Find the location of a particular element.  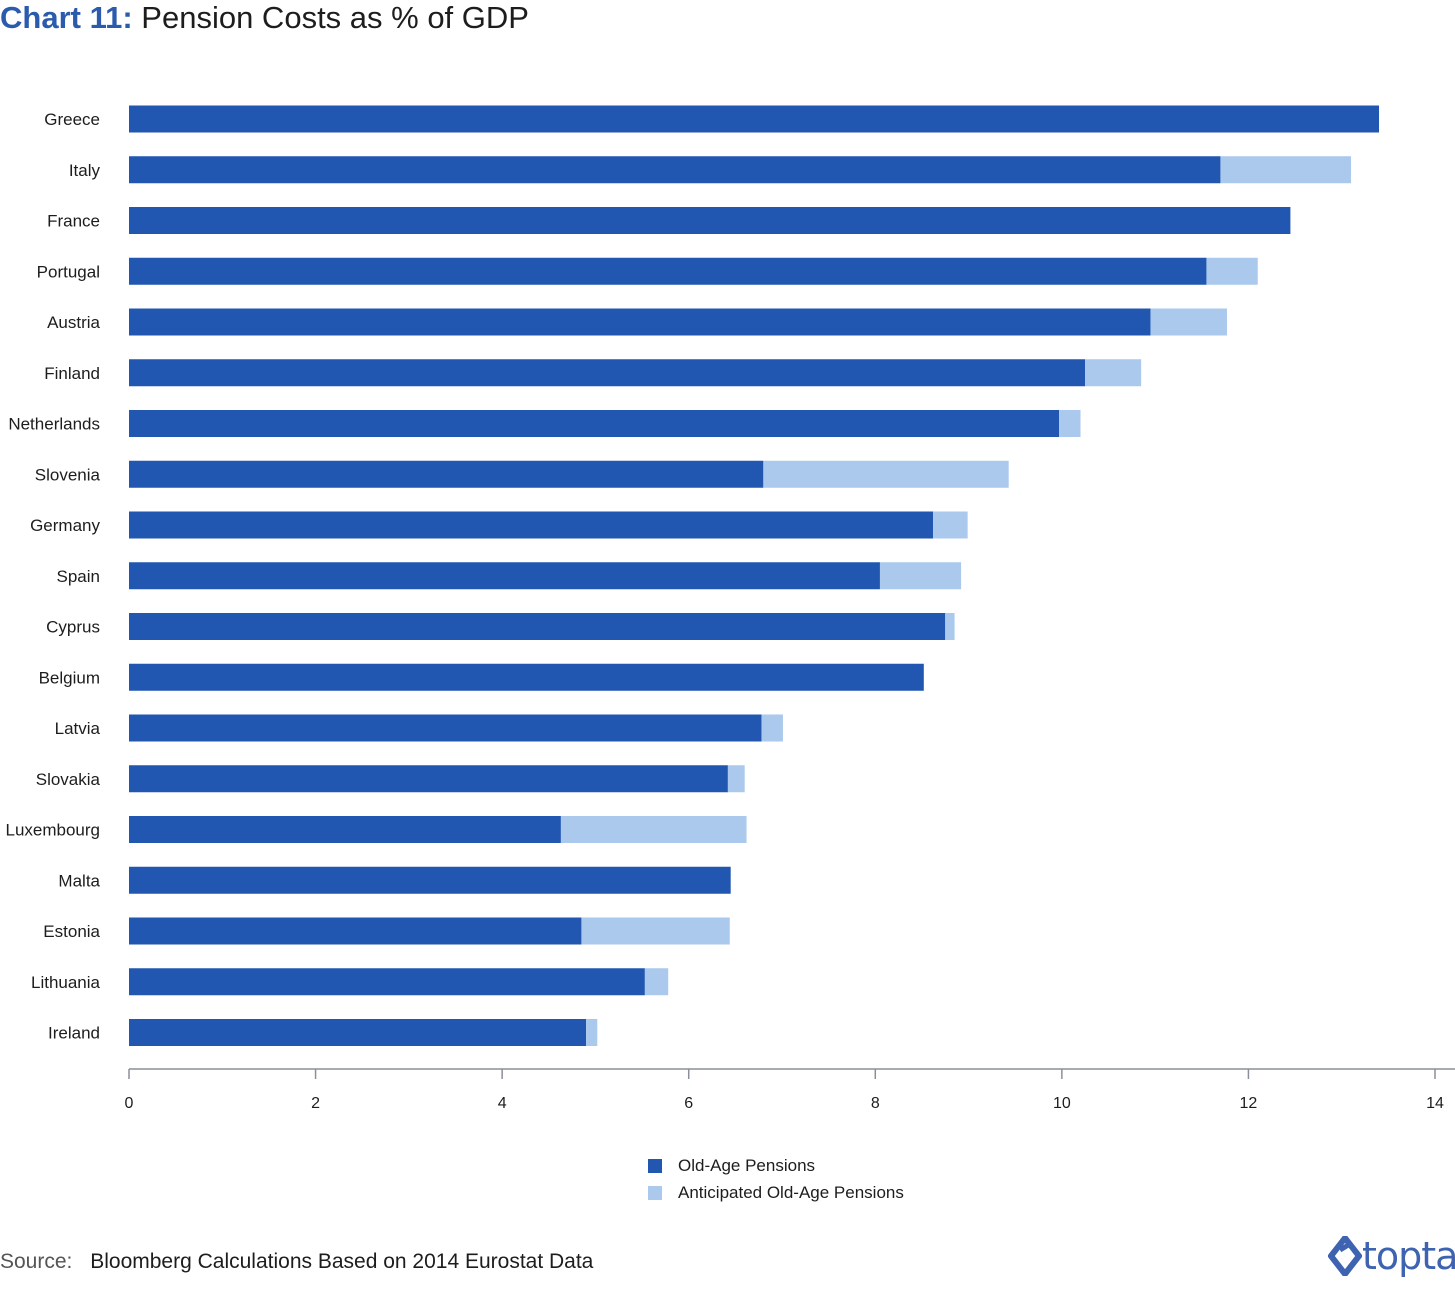

toptal-logo: toptal is located at coordinates (1391, 1256).